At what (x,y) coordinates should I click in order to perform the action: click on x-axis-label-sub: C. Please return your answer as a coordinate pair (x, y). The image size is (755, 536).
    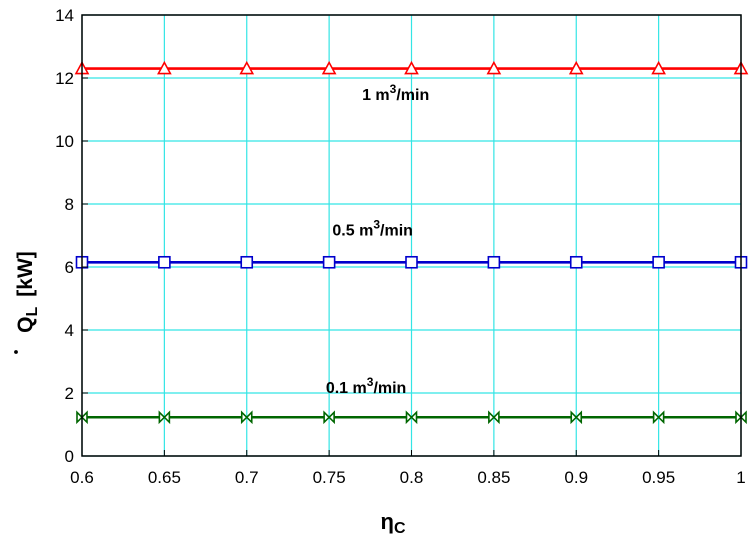
    Looking at the image, I should click on (400, 528).